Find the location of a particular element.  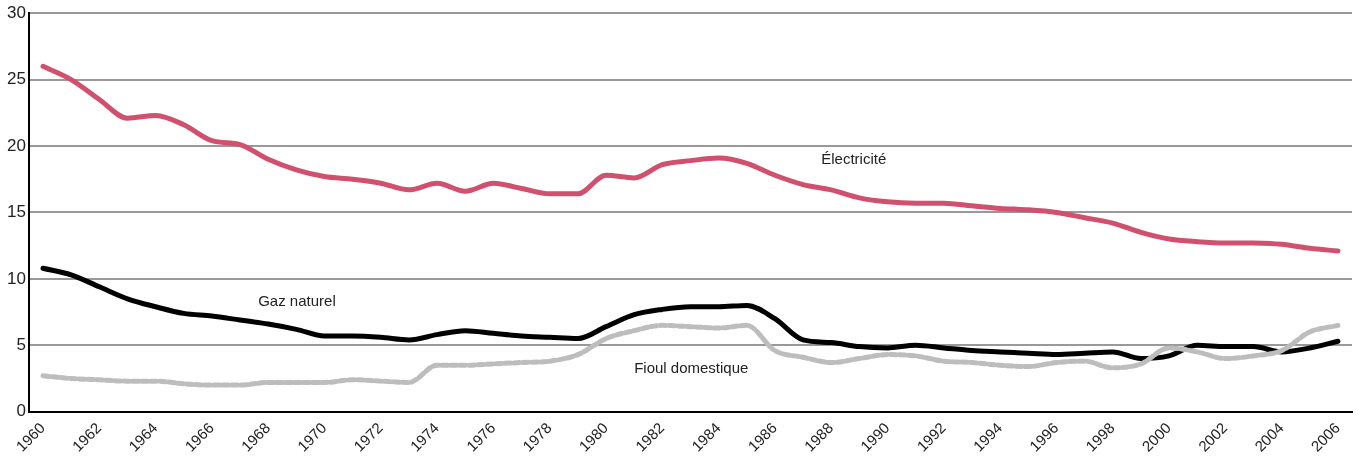

series-label: Gaz naturel is located at coordinates (297, 301).